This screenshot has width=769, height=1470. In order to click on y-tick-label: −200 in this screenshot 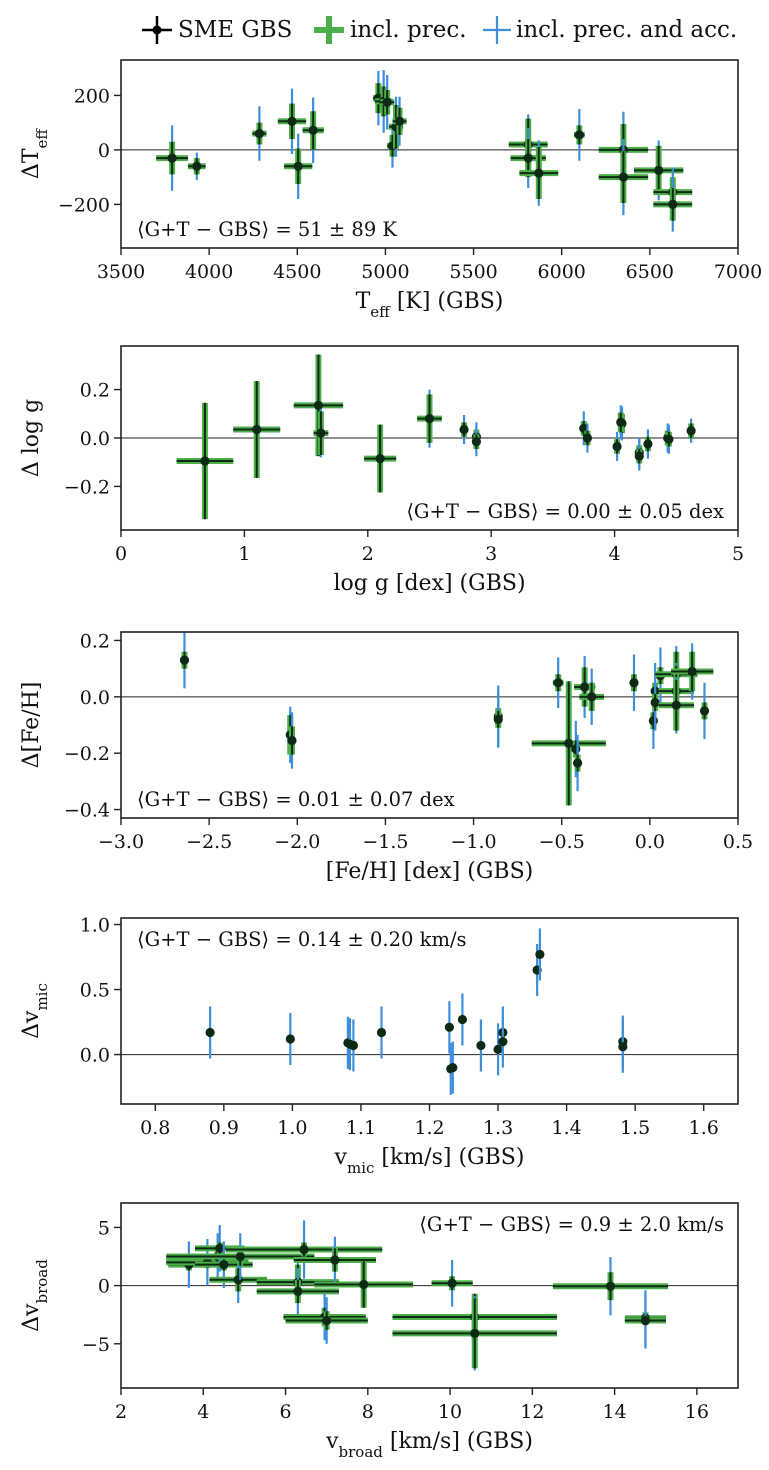, I will do `click(84, 205)`.